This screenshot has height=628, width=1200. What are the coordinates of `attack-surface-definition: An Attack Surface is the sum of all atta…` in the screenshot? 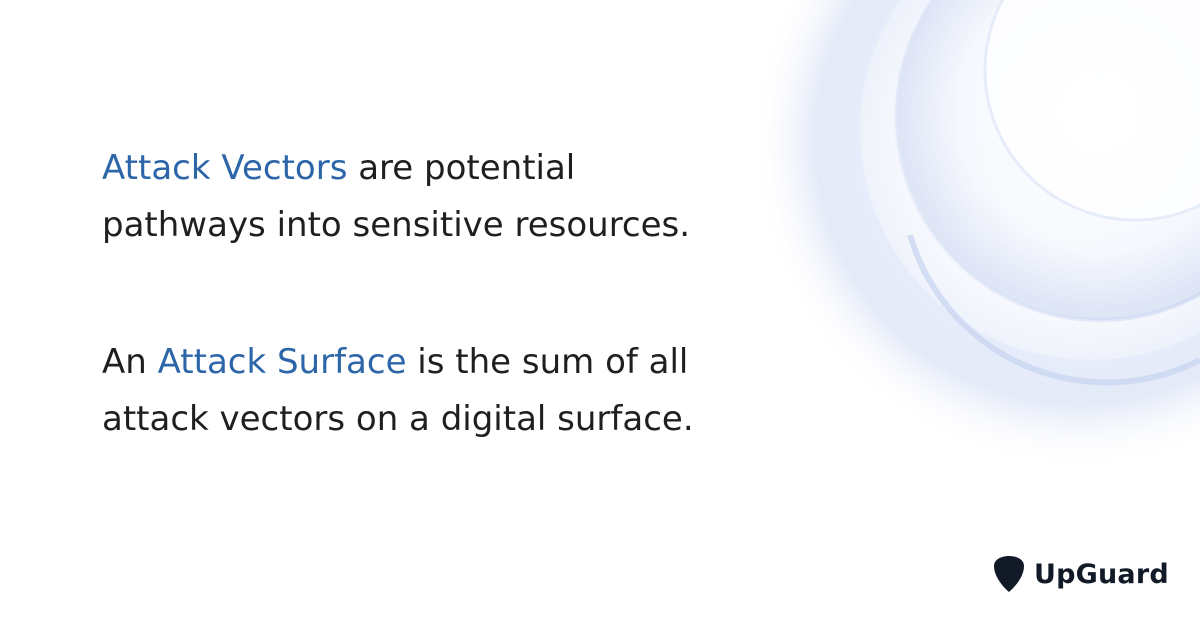 It's located at (462, 391).